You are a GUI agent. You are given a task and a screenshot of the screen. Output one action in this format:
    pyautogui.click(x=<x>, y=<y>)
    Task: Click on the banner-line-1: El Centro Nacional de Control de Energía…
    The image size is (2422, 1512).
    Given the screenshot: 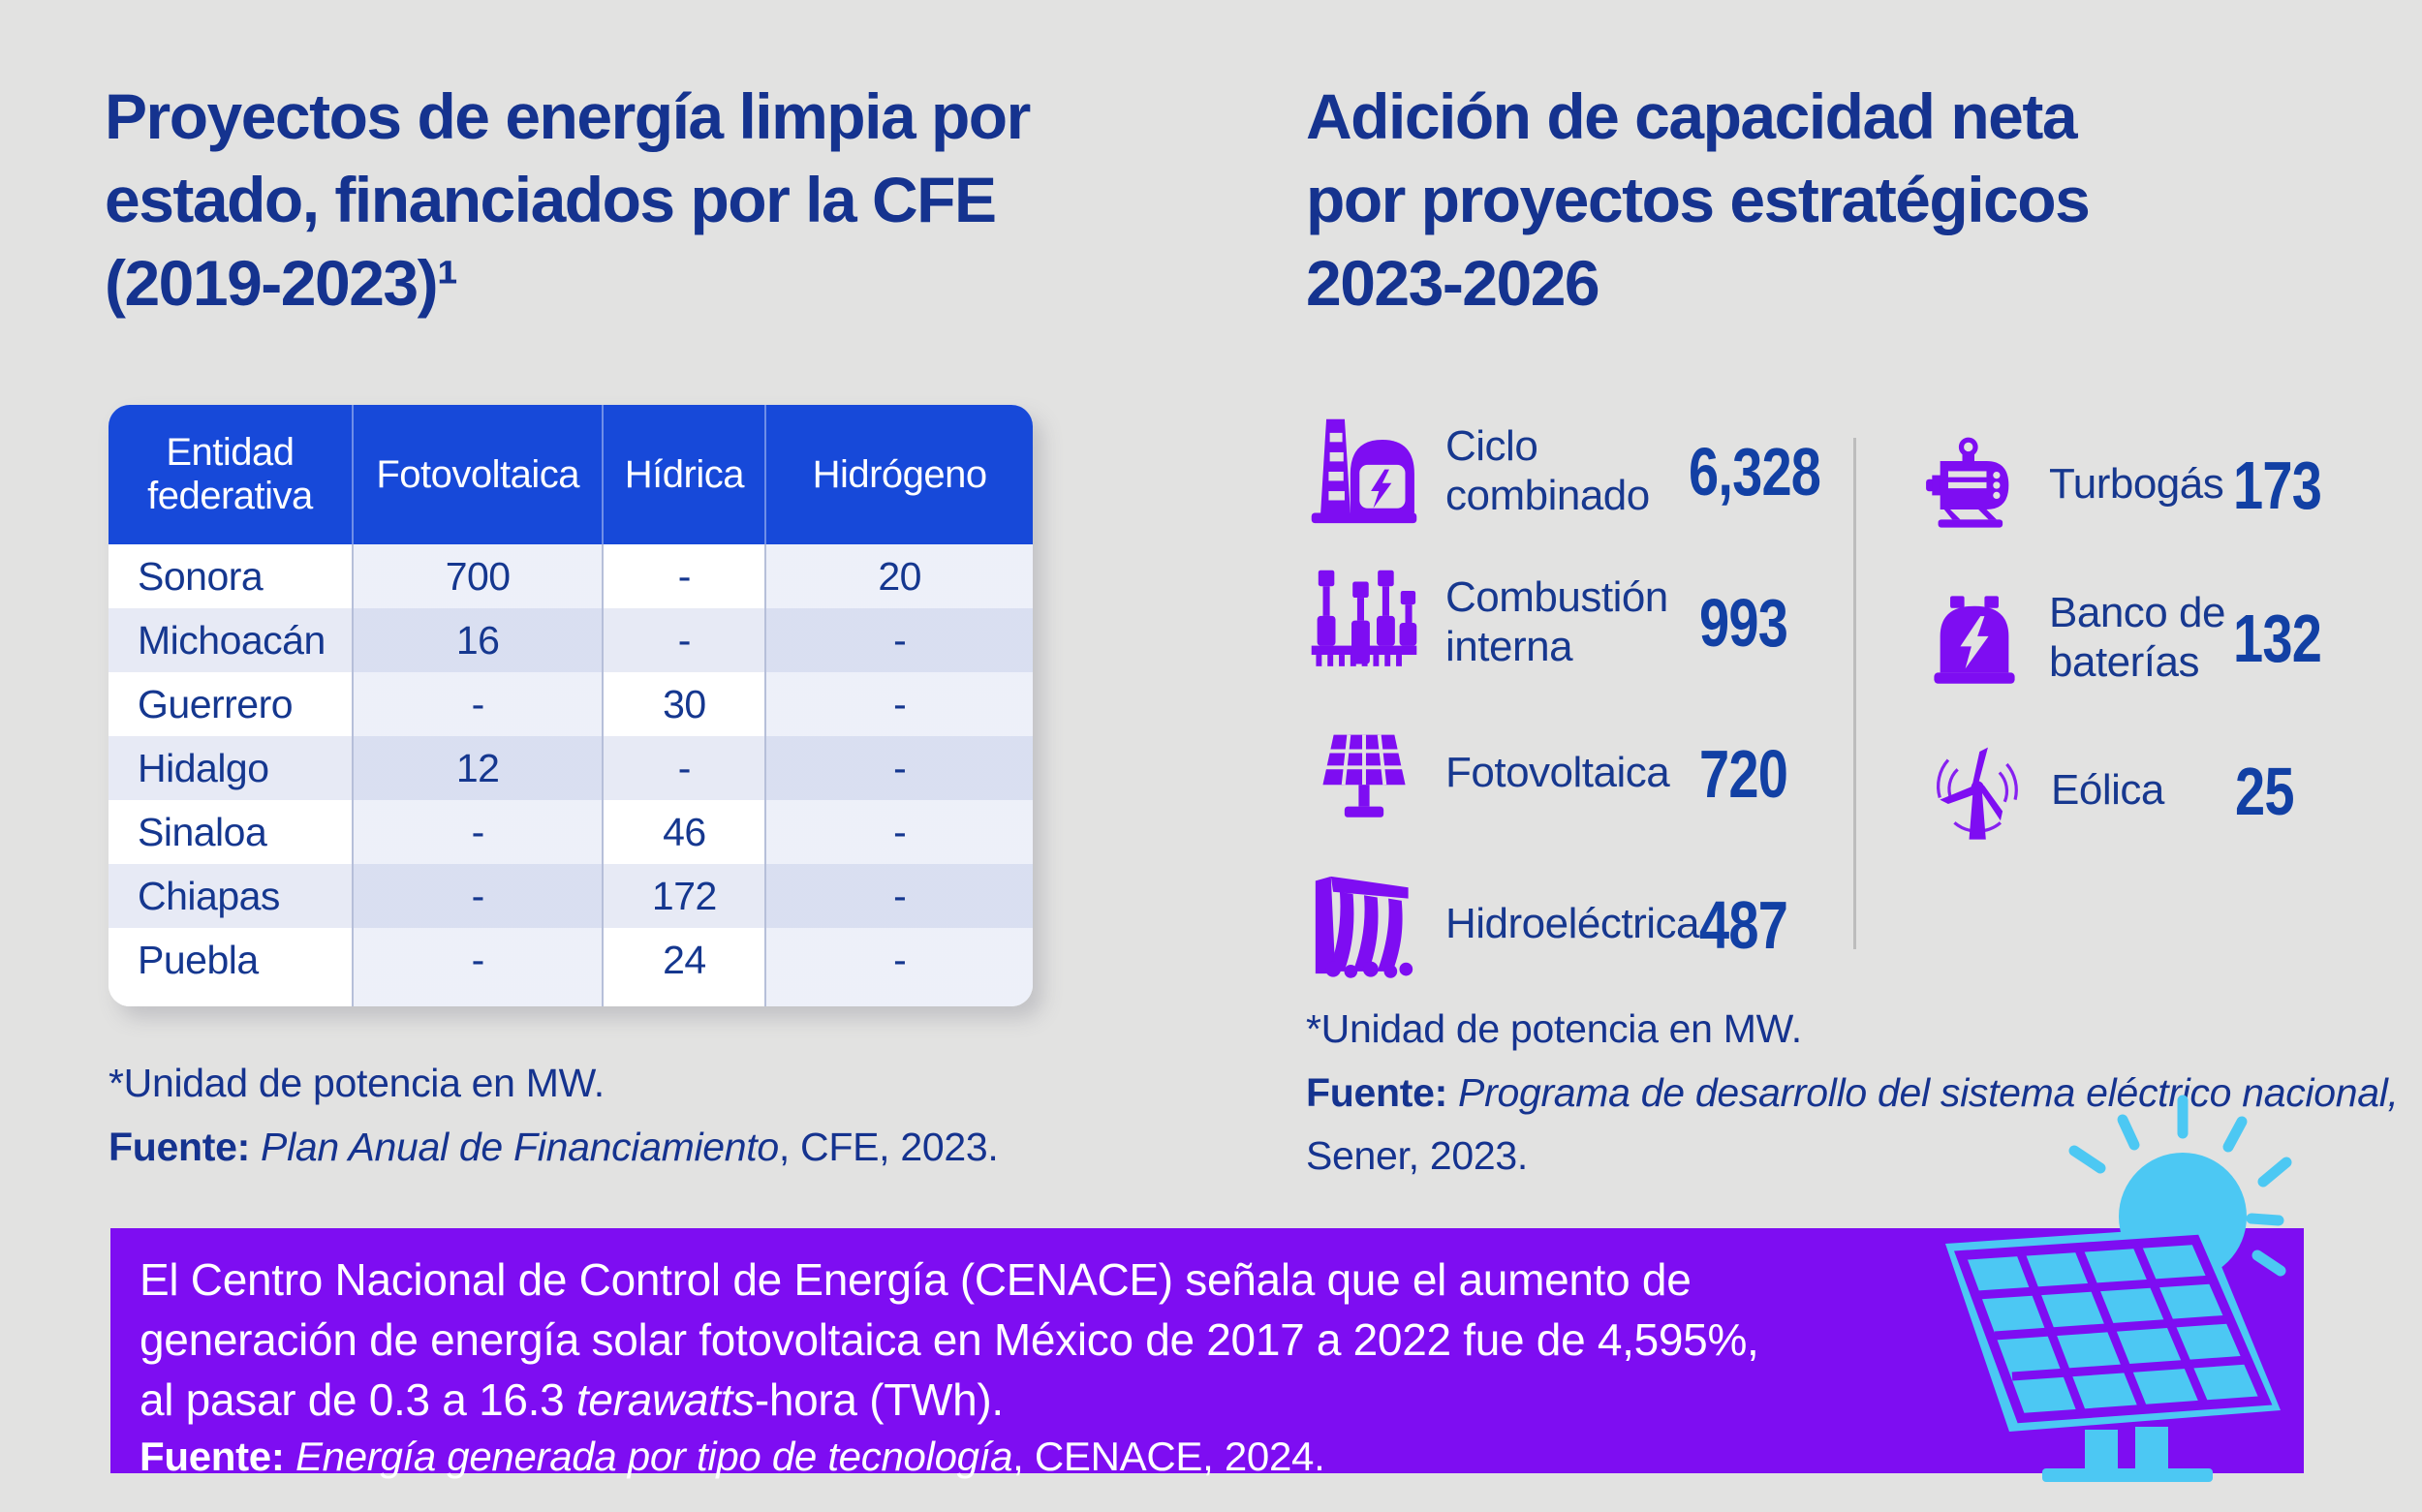 What is the action you would take?
    pyautogui.click(x=916, y=1279)
    